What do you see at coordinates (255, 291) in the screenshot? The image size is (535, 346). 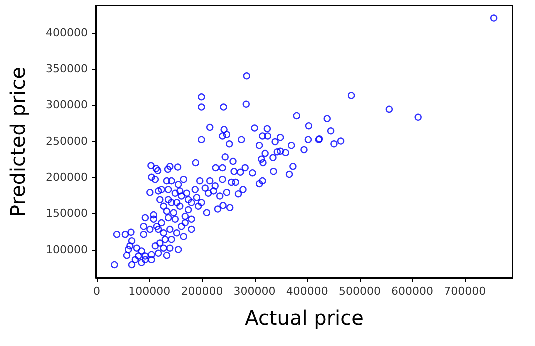 I see `x-tick-label: 300000` at bounding box center [255, 291].